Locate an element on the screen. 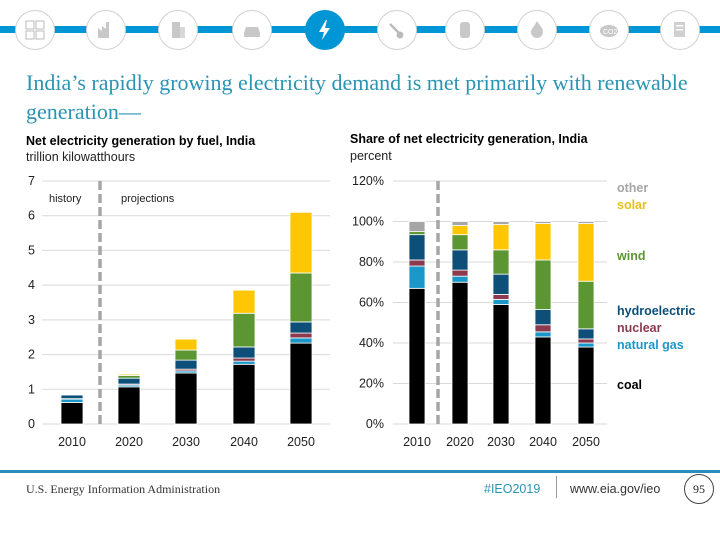 This screenshot has height=540, width=720. natural-gas-flame-icon is located at coordinates (537, 29).